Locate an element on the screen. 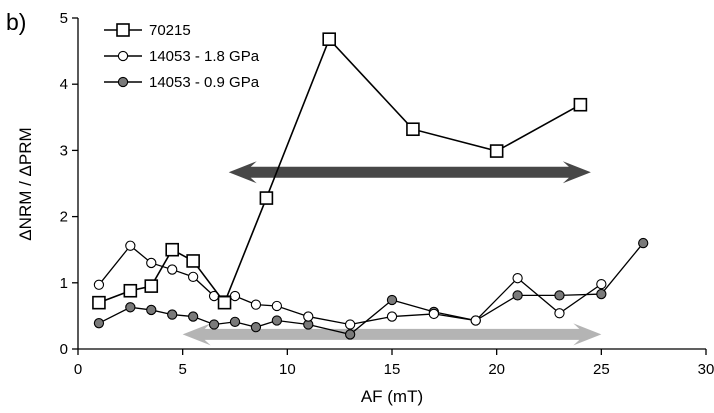  legend: 70215 14053 - 1.8 GPa 14053 - 0.9 GPa is located at coordinates (182, 56).